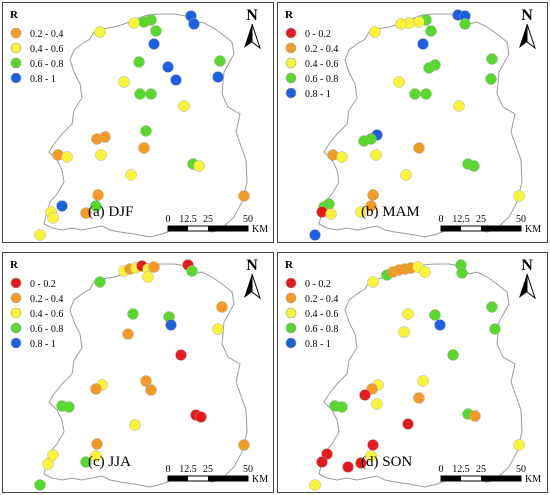 The height and width of the screenshot is (495, 550). I want to click on legend: 0.2 - 0.4 0.4 - 0.6 0.6 - 0.8 0.8 - 1, so click(36, 56).